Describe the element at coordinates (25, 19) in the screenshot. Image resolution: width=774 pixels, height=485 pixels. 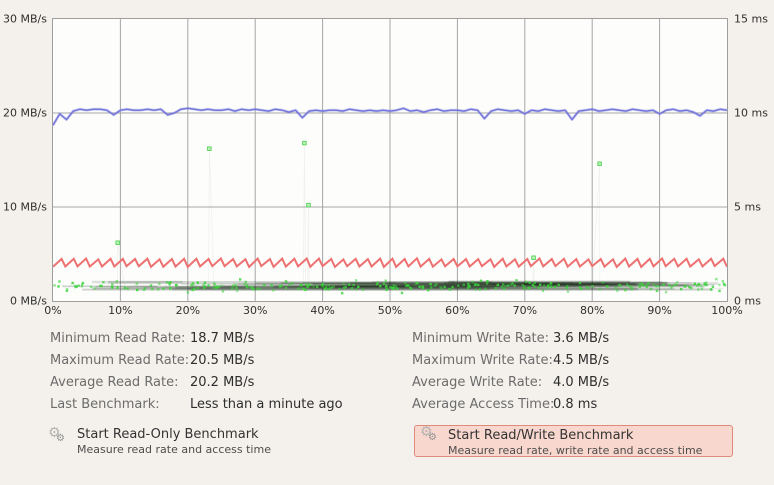
I see `left-axis-label: 30 MB/s` at that location.